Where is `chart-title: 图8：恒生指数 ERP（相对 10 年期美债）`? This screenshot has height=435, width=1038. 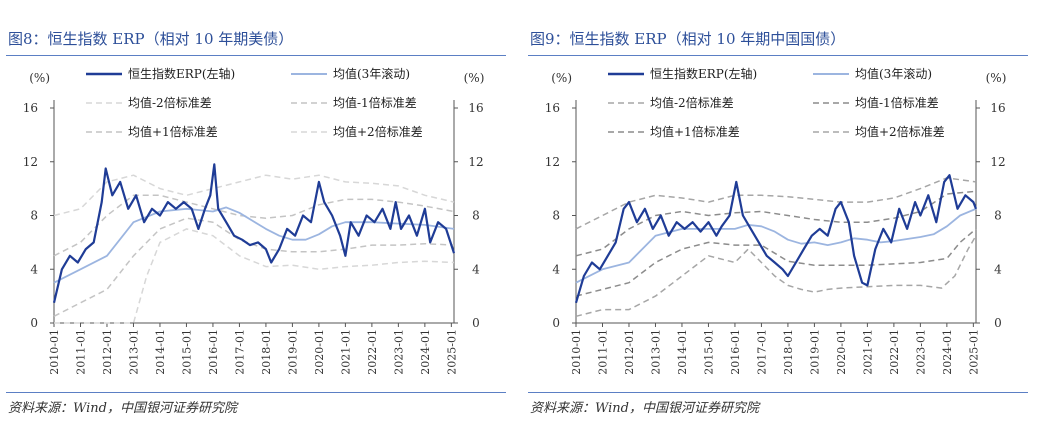 chart-title: 图8：恒生指数 ERP（相对 10 年期美债） is located at coordinates (151, 39).